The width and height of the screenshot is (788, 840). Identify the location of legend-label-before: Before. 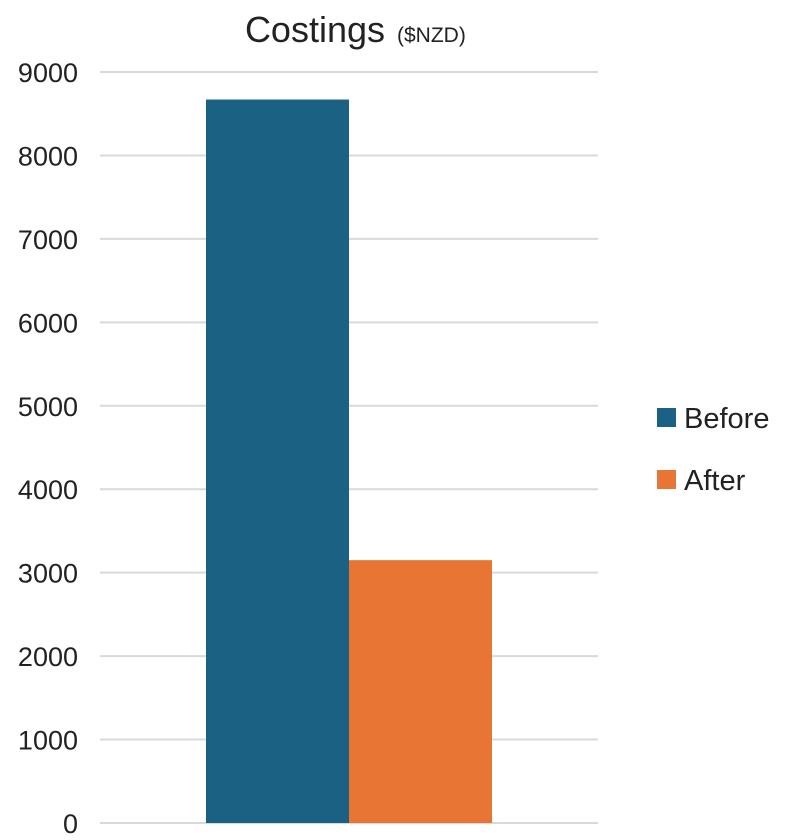
(726, 419).